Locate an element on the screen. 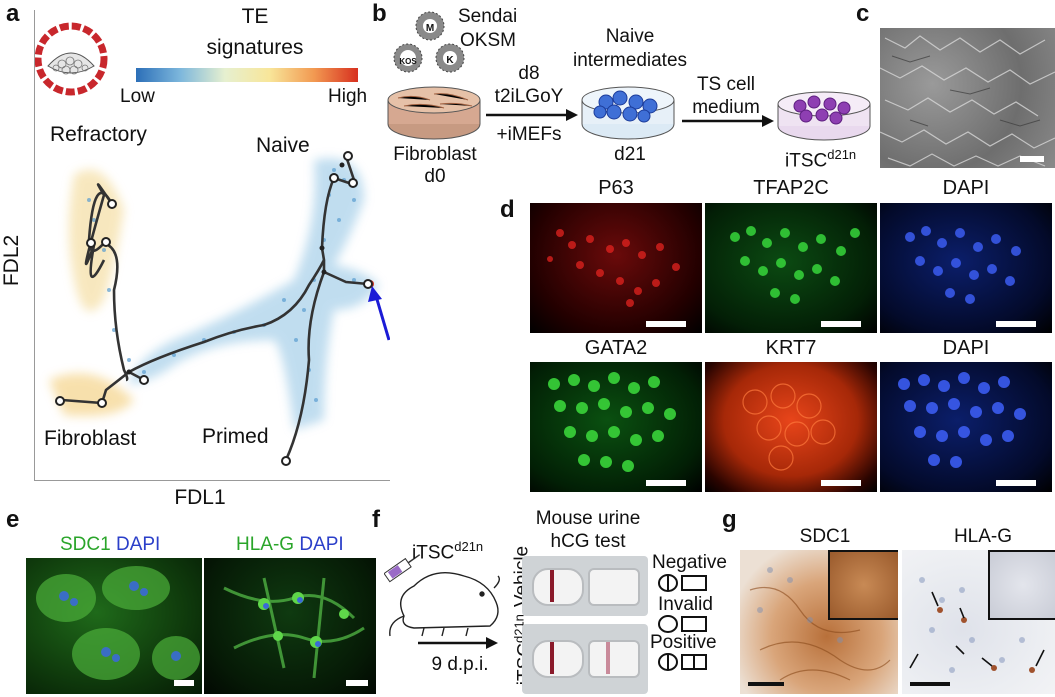 This screenshot has height=697, width=1055. panel-label-f: f is located at coordinates (376, 519).